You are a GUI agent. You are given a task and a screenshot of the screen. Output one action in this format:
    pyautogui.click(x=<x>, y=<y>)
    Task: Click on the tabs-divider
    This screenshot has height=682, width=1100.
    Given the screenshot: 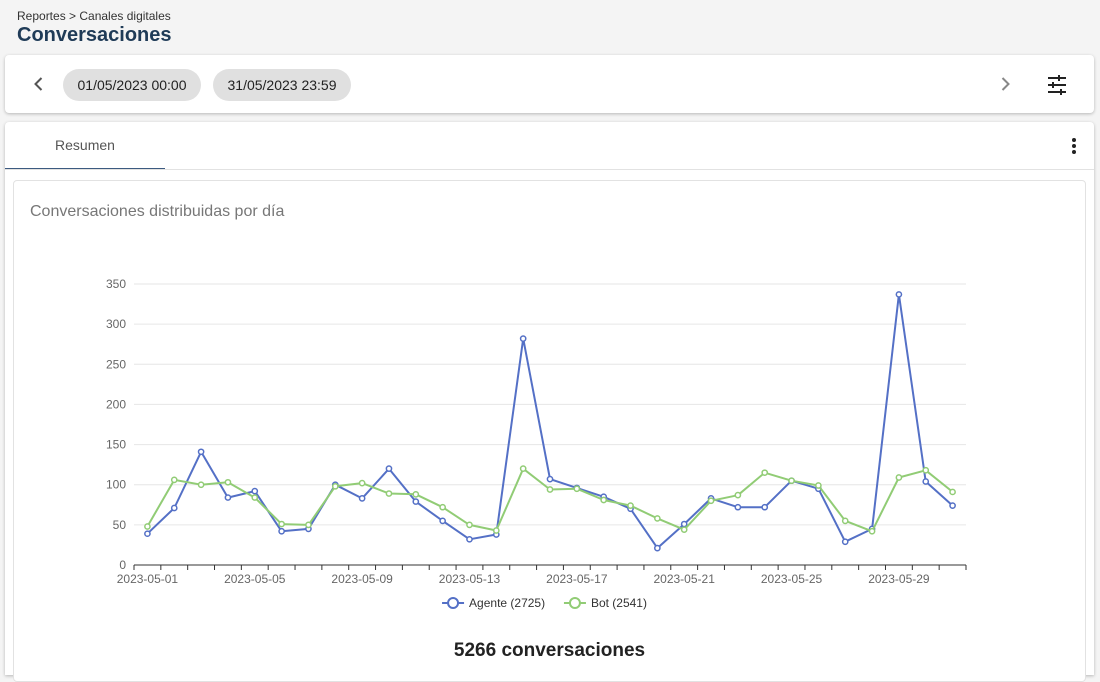 What is the action you would take?
    pyautogui.click(x=549, y=169)
    